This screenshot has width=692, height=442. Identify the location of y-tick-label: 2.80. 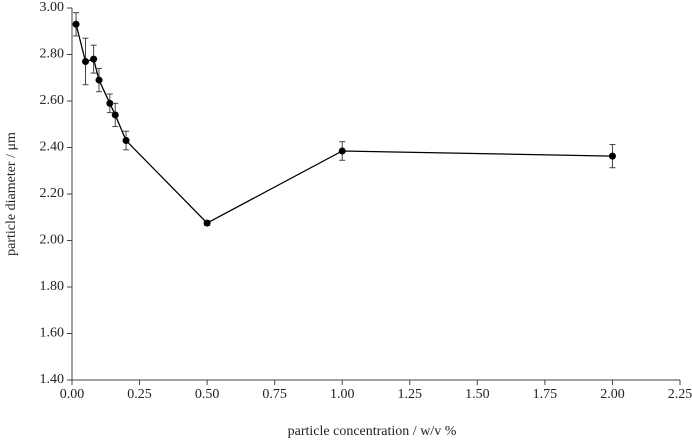
(52, 54).